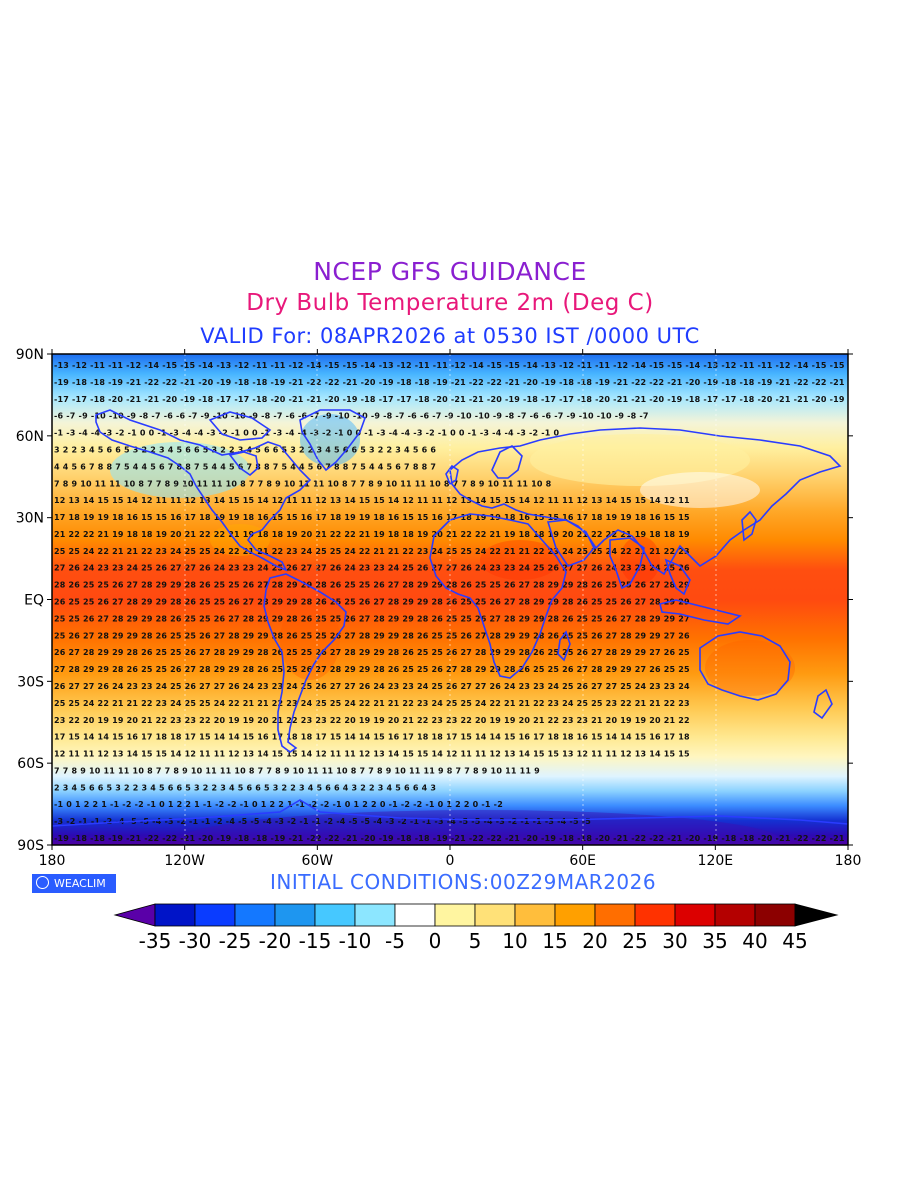  What do you see at coordinates (235, 941) in the screenshot?
I see `colorbar-label: -25` at bounding box center [235, 941].